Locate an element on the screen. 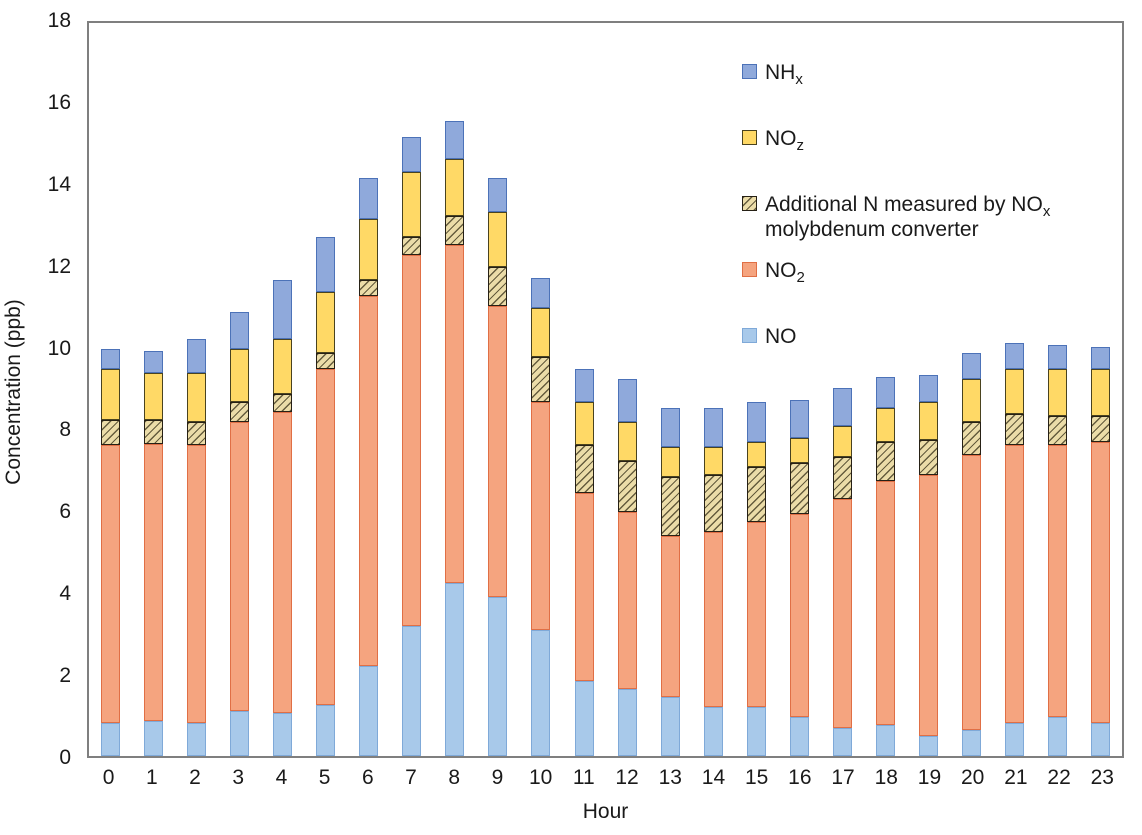 This screenshot has height=835, width=1142. x-tick-label-9: 9 is located at coordinates (497, 777).